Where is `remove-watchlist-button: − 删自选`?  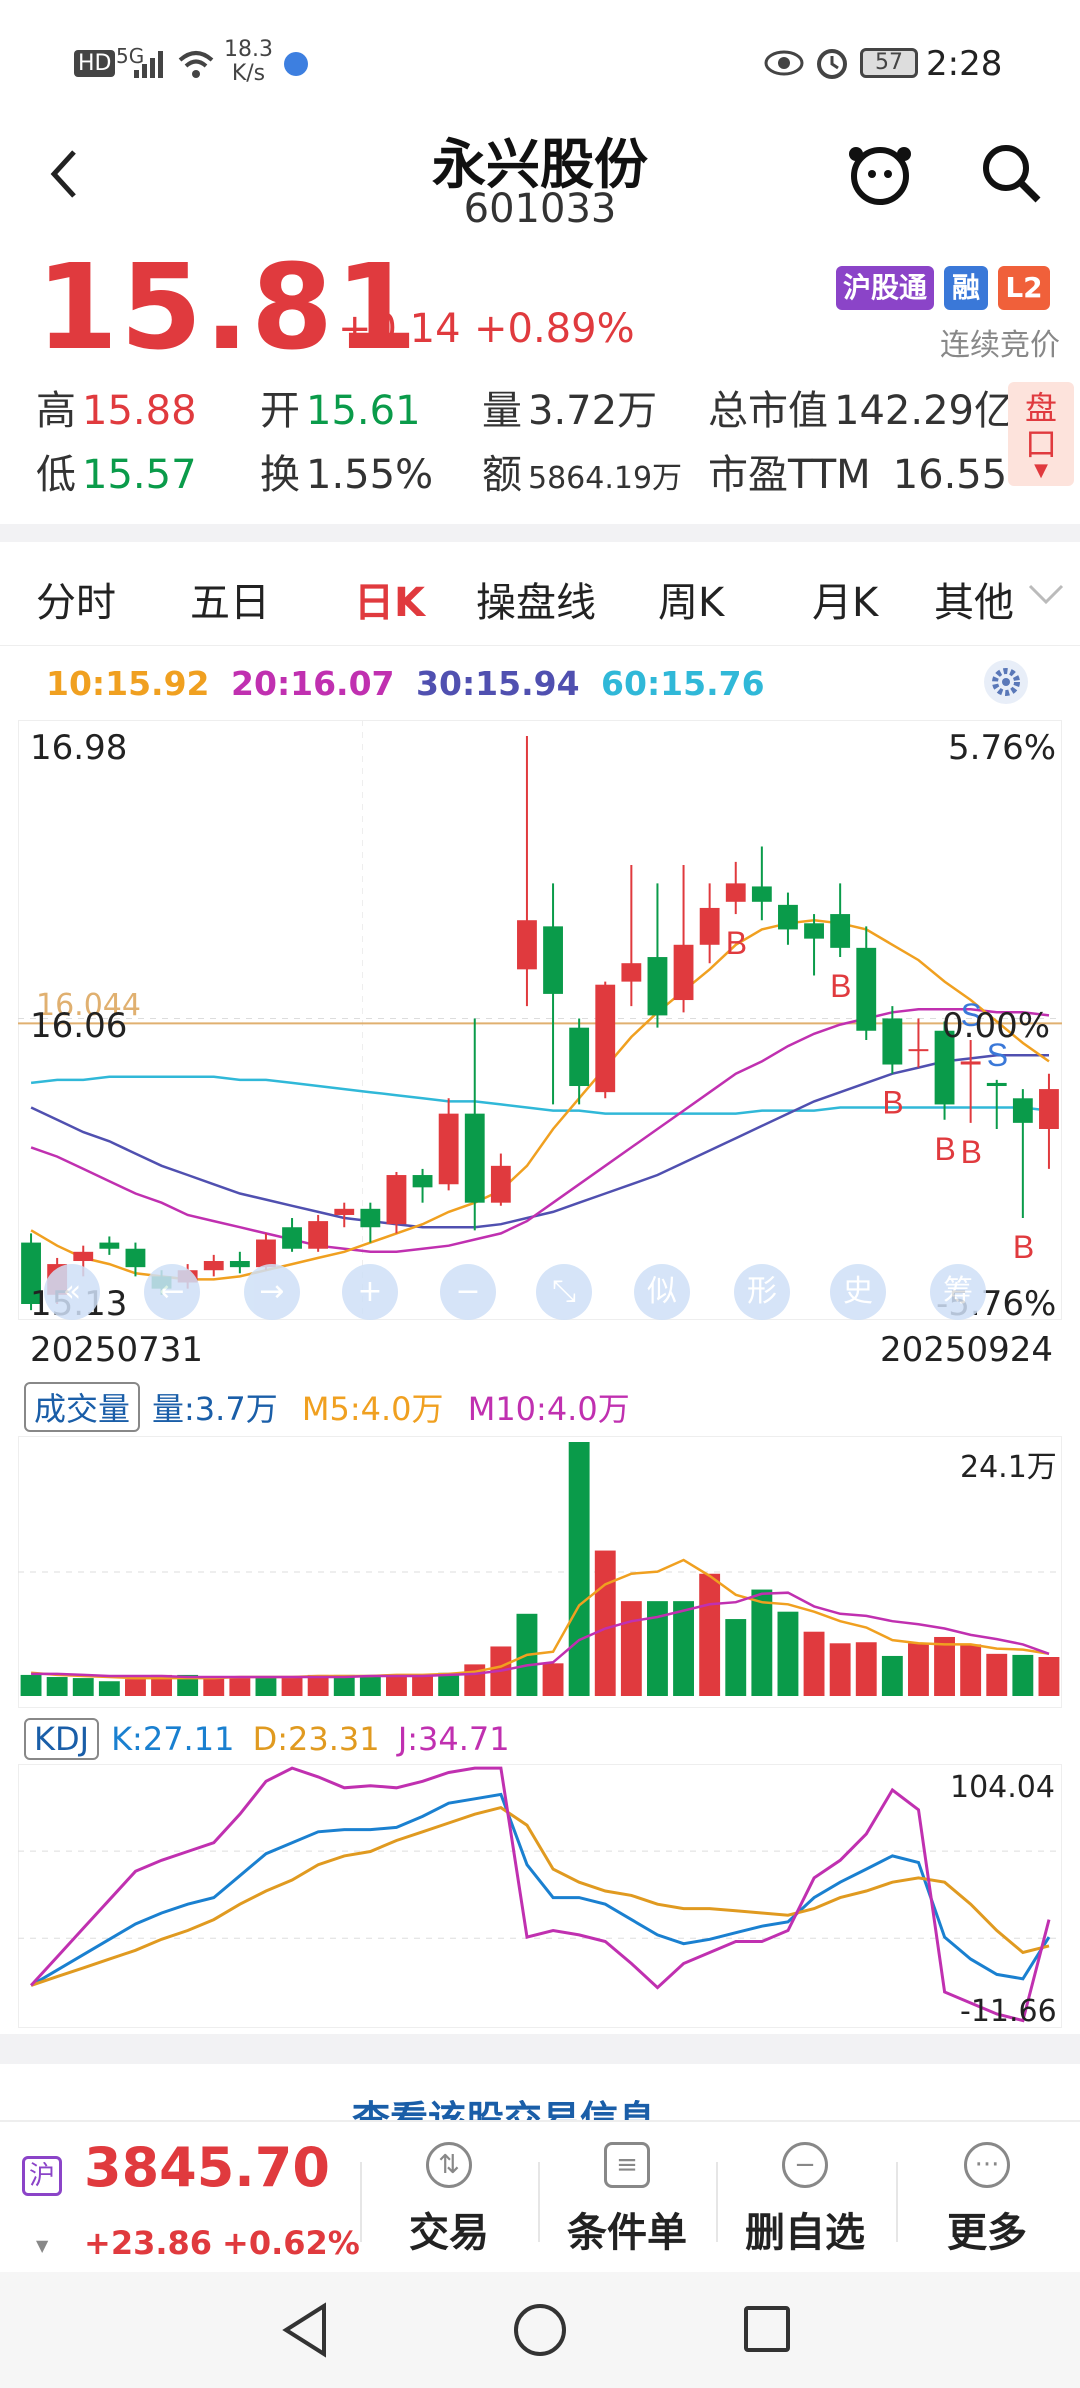
remove-watchlist-button: − 删自选 is located at coordinates (805, 2200).